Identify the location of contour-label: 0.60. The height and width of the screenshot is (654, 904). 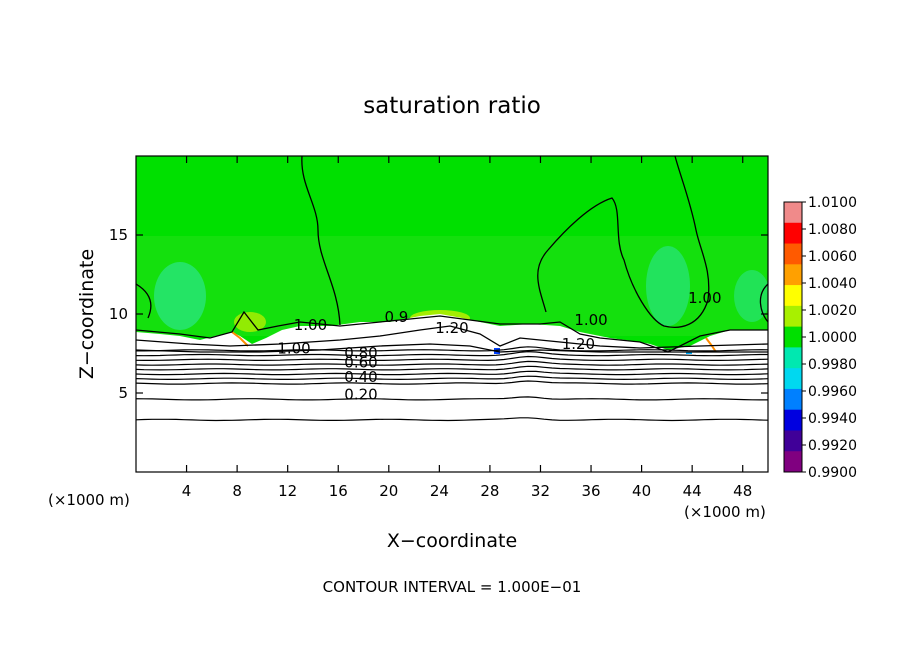
(360, 363).